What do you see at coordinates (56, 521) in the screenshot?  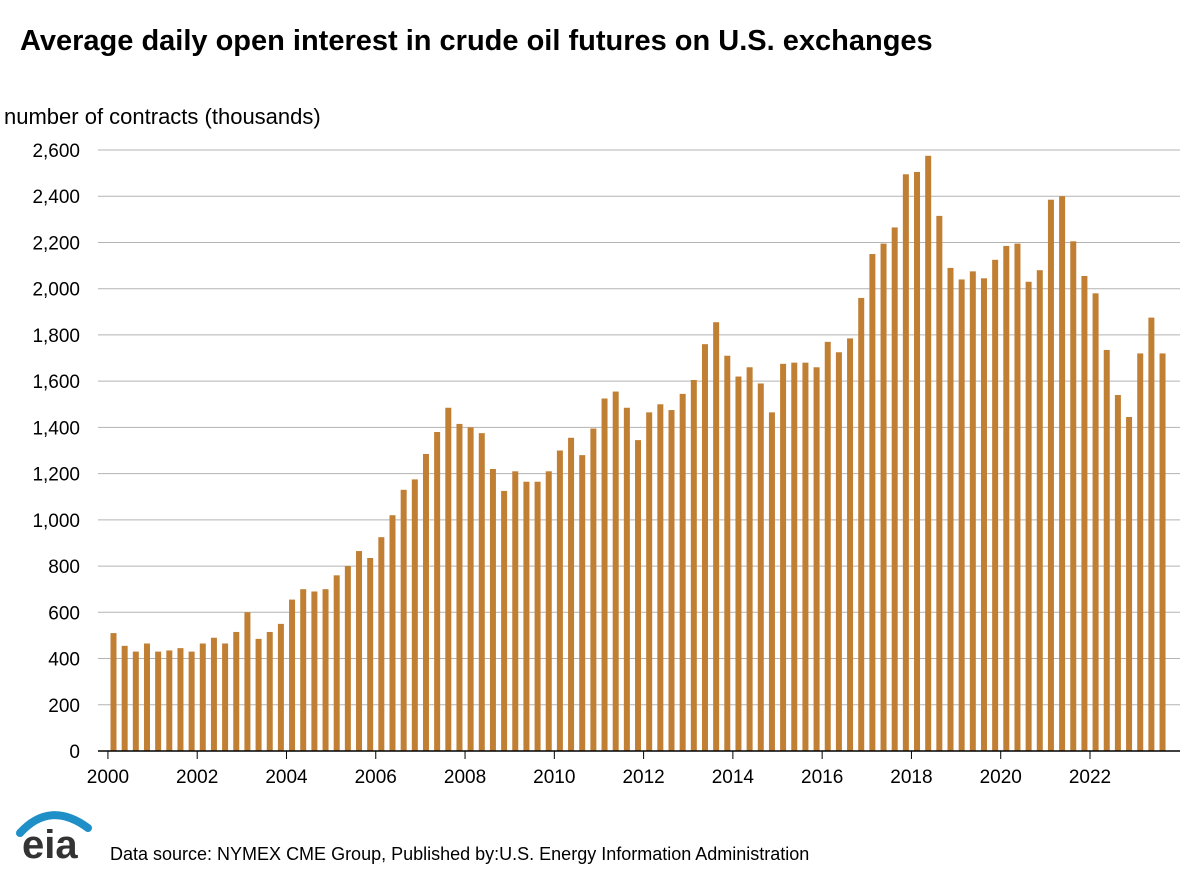 I see `y-tick-label: 1,000` at bounding box center [56, 521].